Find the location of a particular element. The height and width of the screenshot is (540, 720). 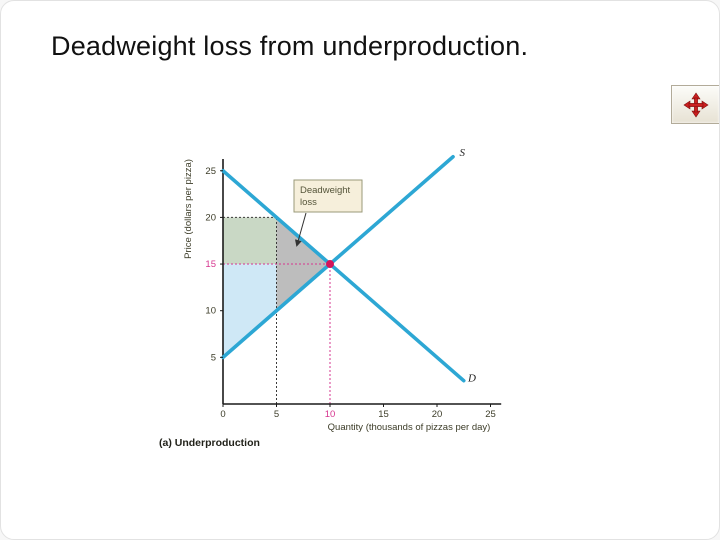

curve-label-D: D is located at coordinates (471, 379).